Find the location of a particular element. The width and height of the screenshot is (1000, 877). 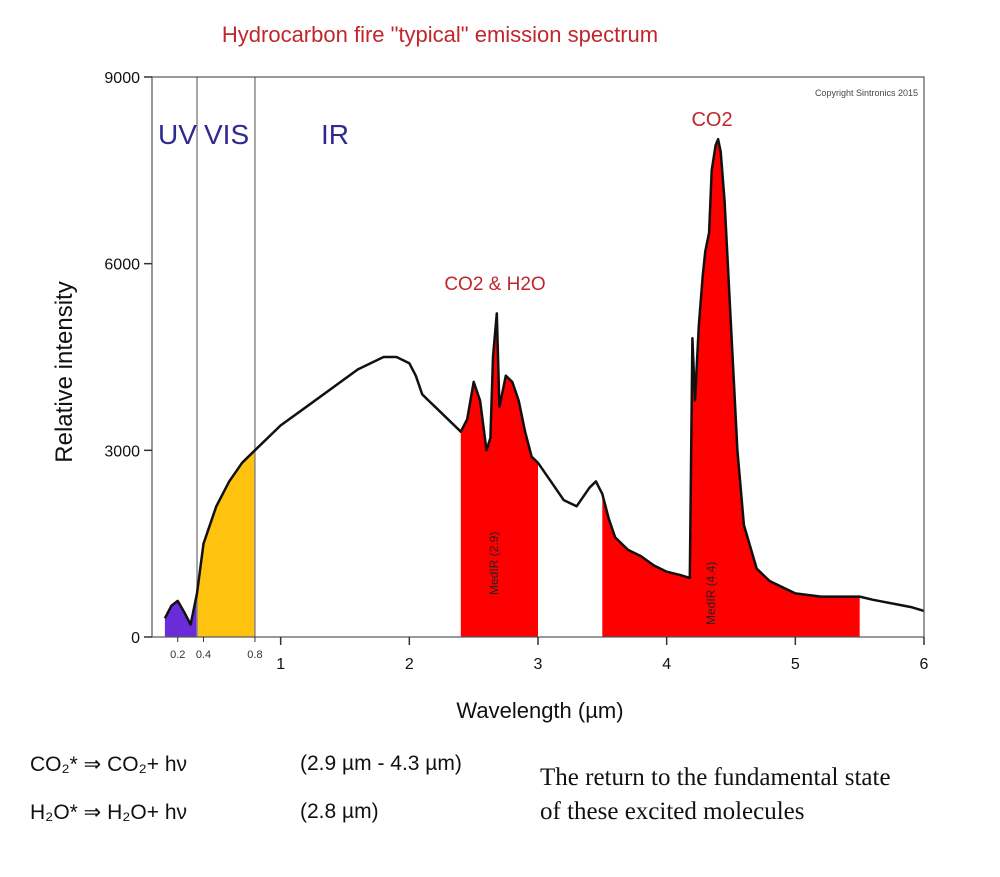

annotation-co2-h2o: CO2 & H2O is located at coordinates (494, 284).